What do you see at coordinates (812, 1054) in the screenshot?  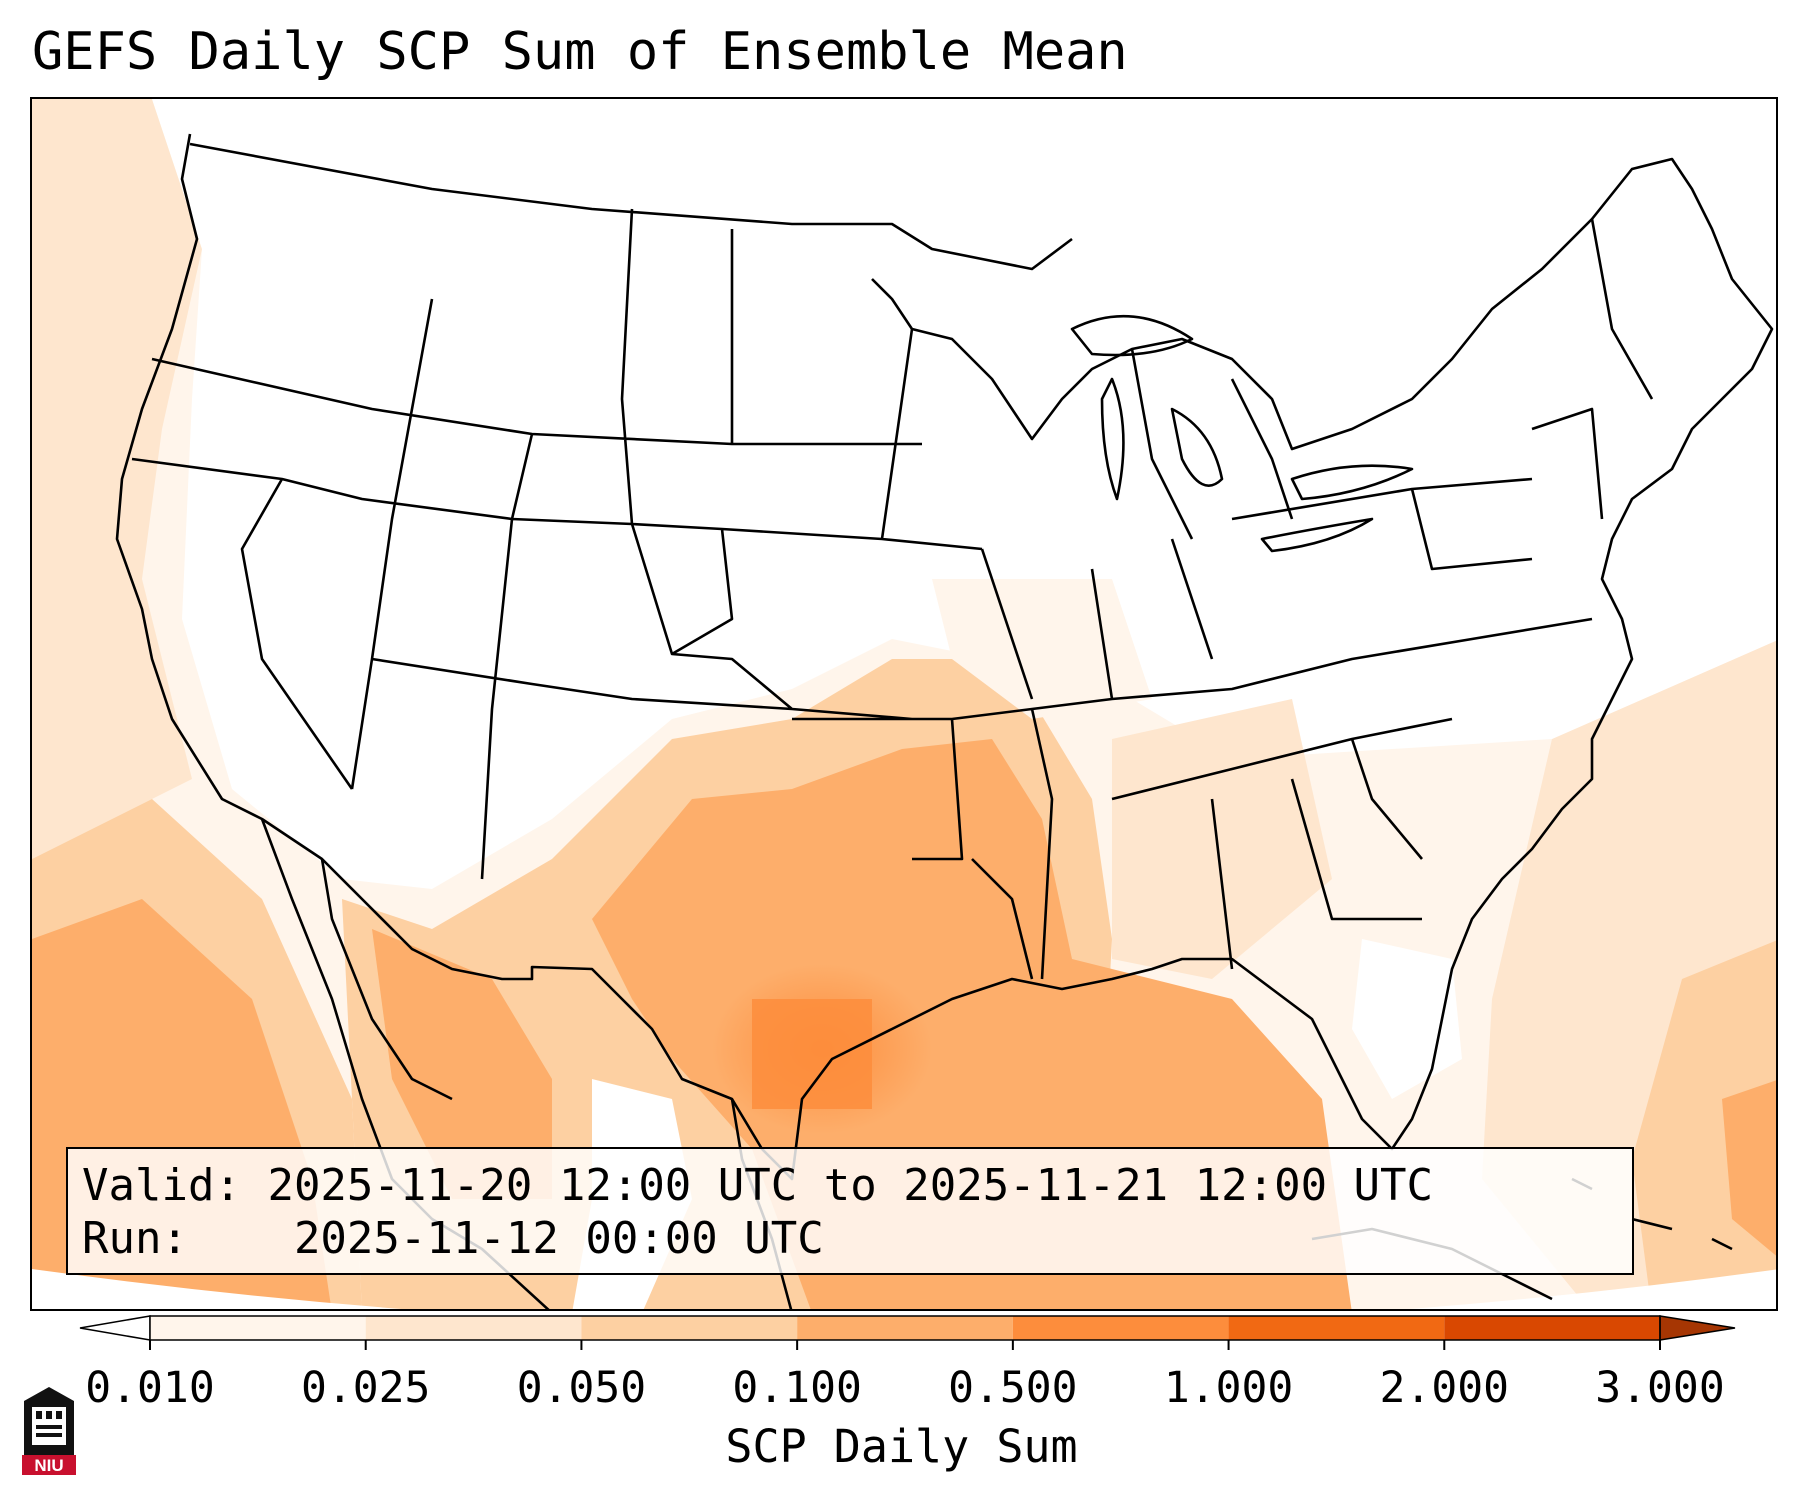 I see `shading-texas-max` at bounding box center [812, 1054].